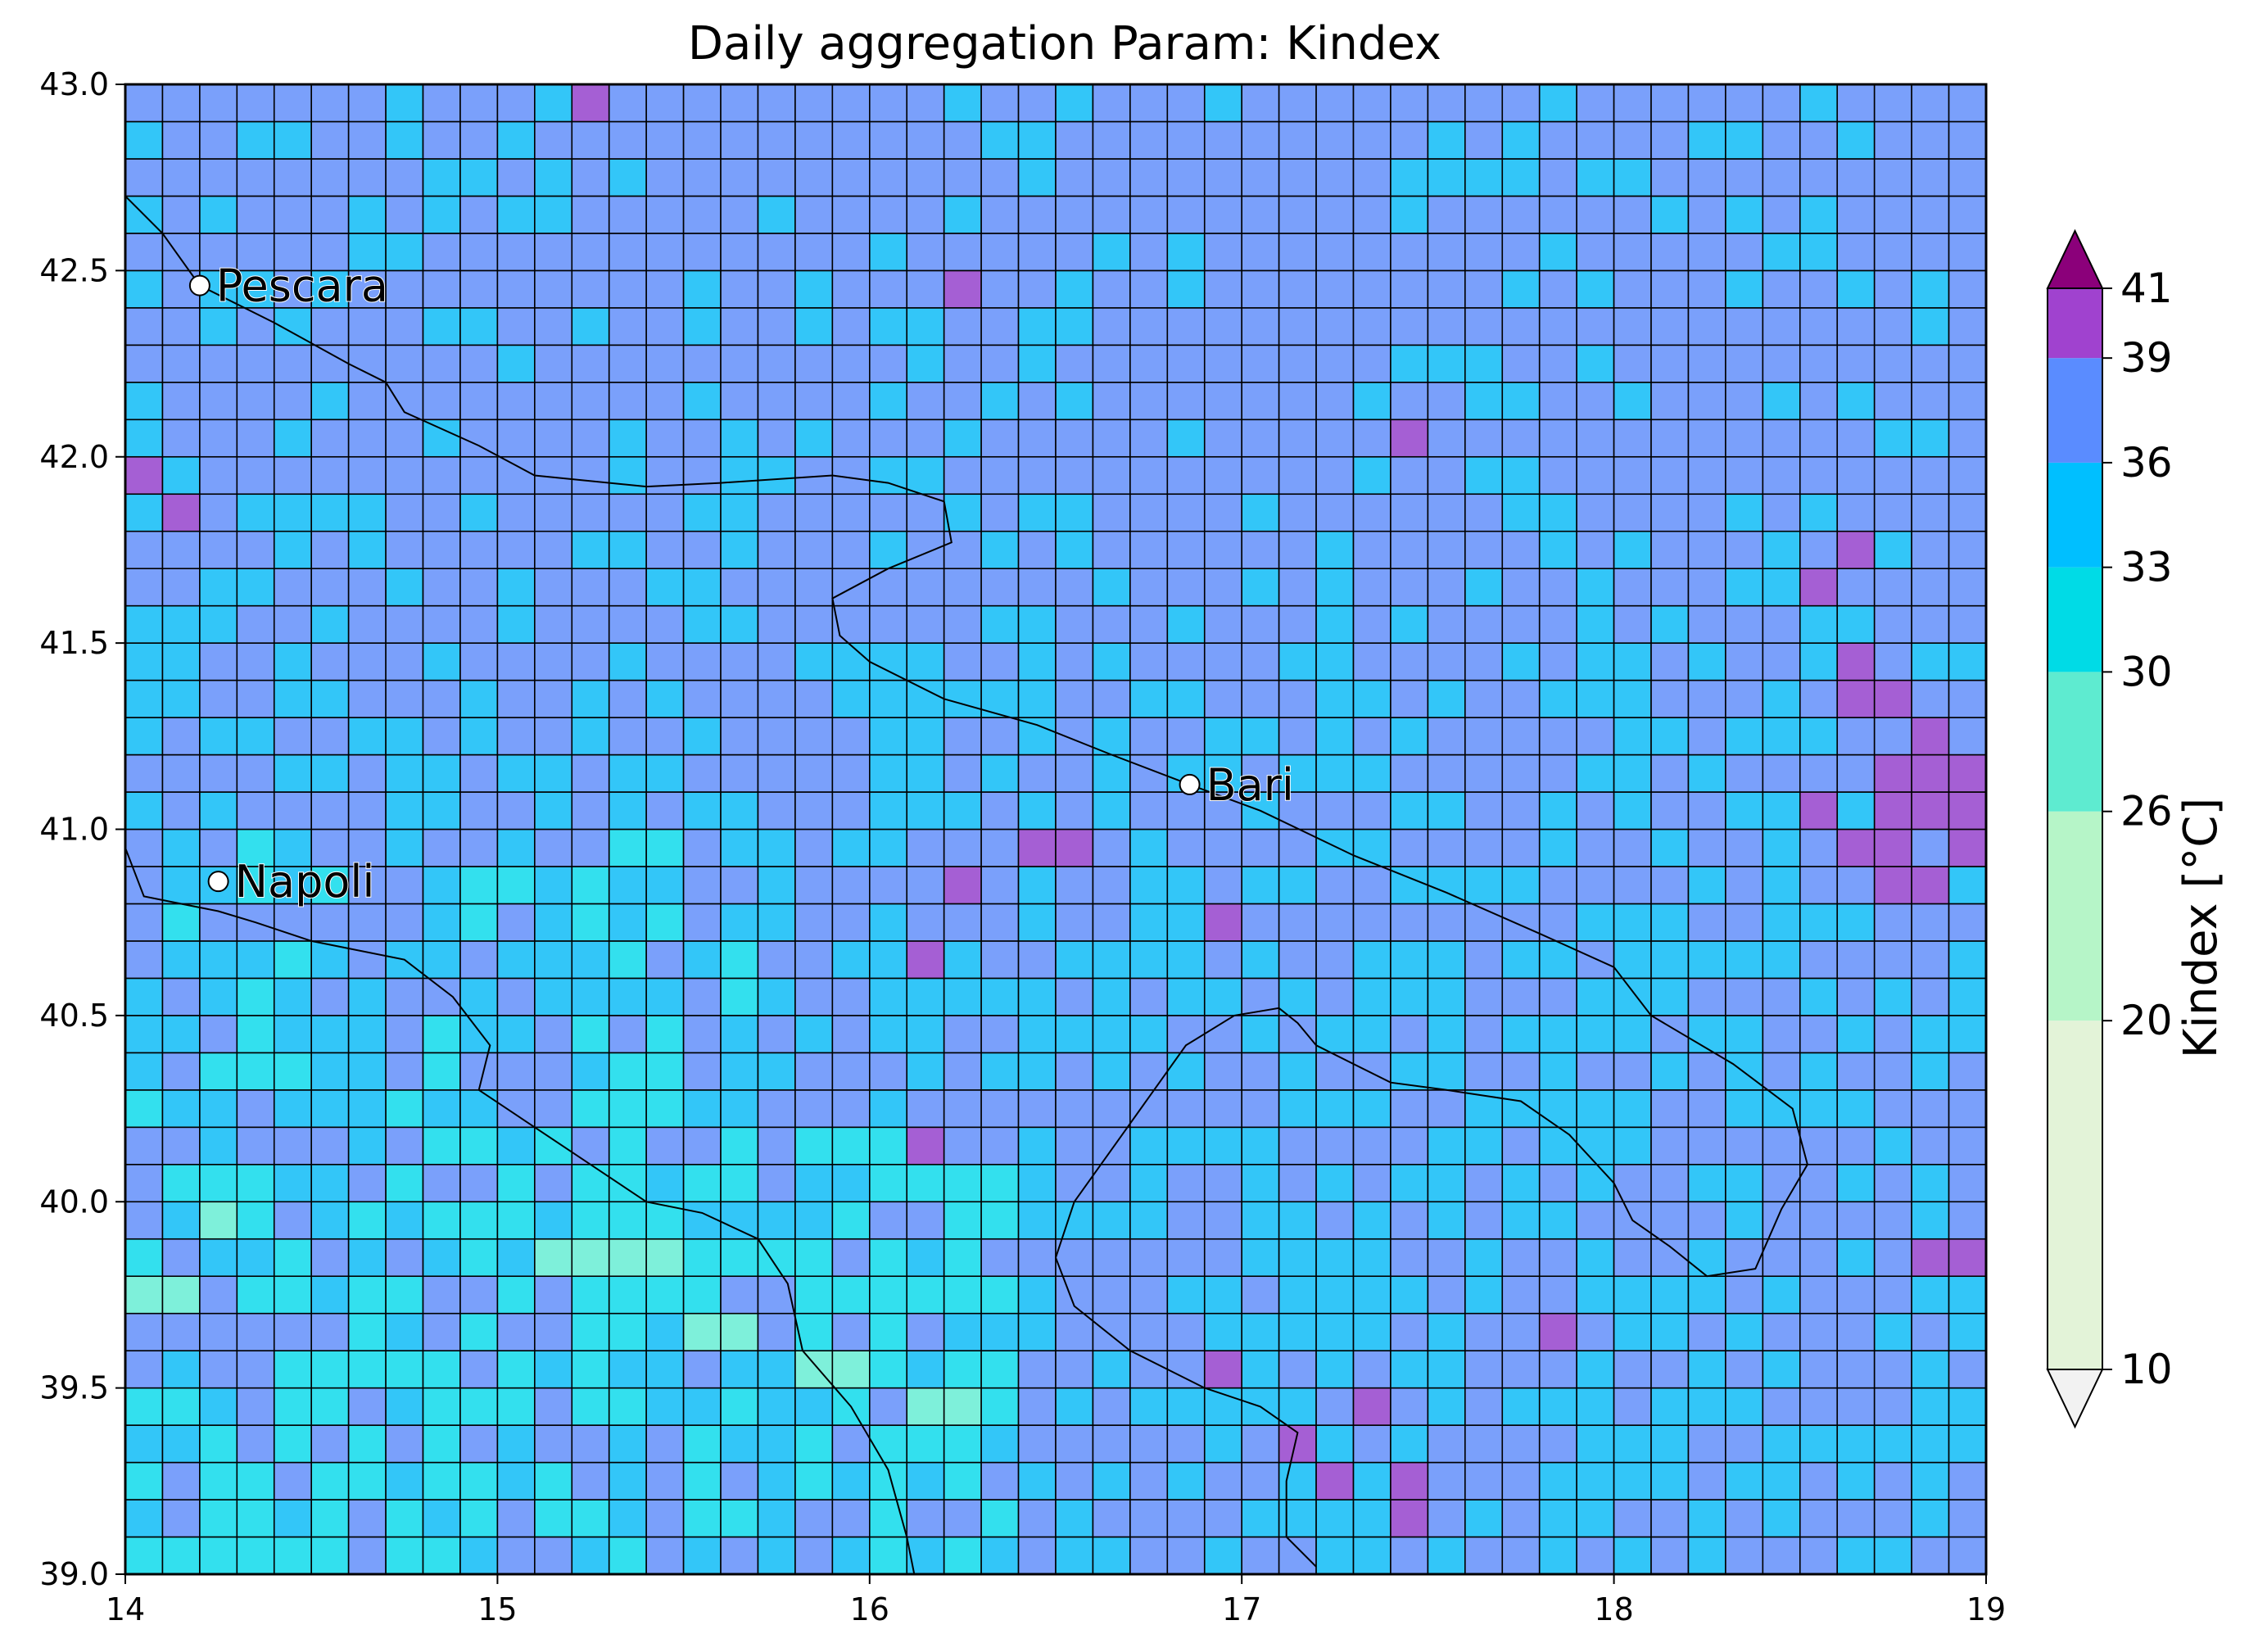 Image resolution: width=2258 pixels, height=1652 pixels. I want to click on colorbar-segment, so click(2075, 1195).